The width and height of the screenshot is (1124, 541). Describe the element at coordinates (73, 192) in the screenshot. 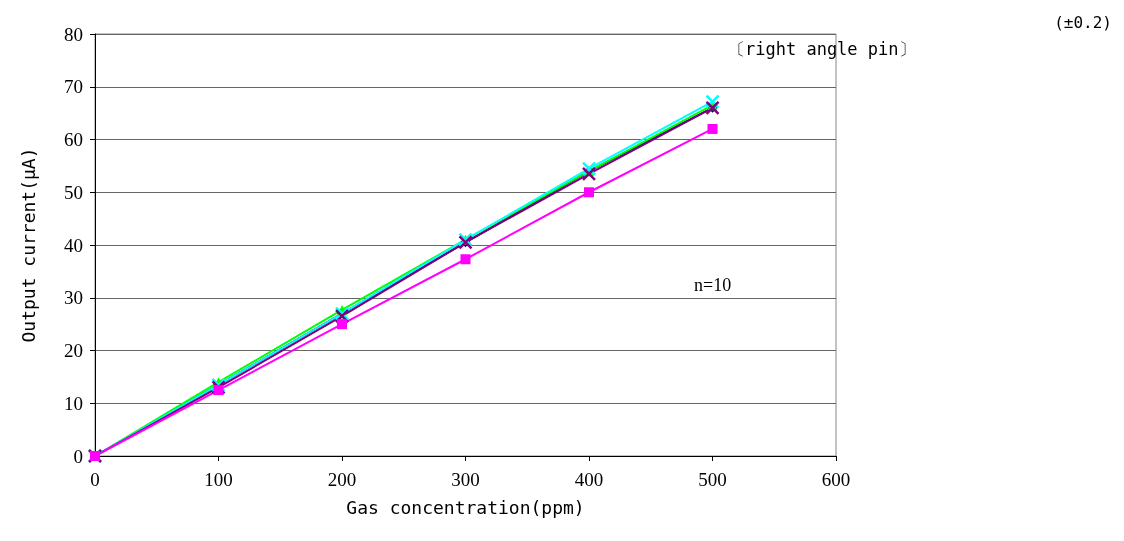

I see `y-tick-label: 50` at that location.